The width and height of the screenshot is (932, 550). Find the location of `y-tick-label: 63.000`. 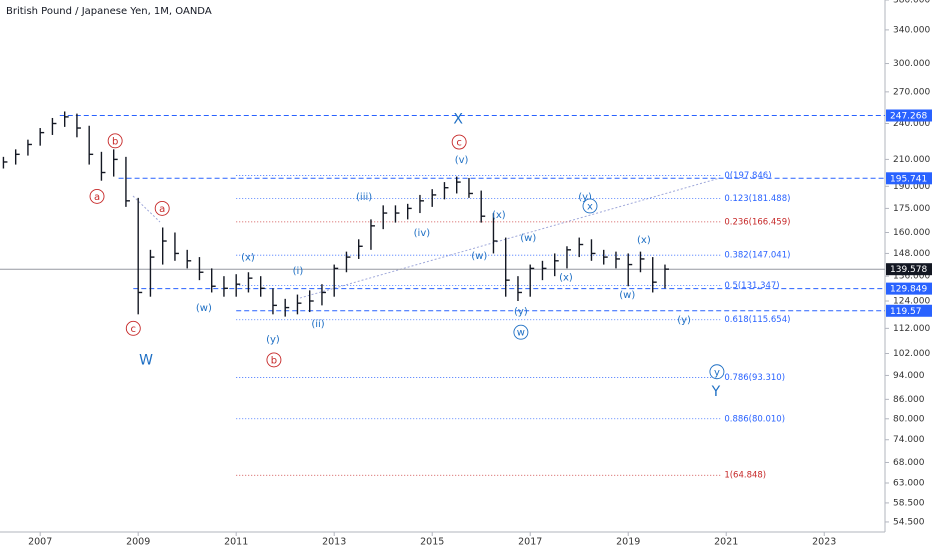

y-tick-label: 63.000 is located at coordinates (909, 483).